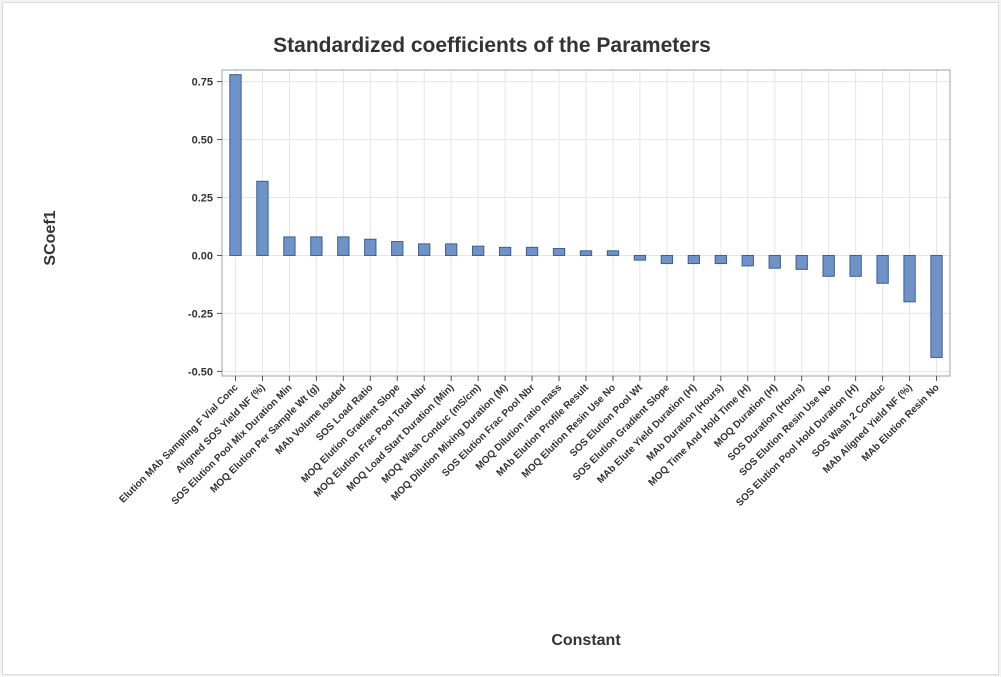  I want to click on y-axis: 0.75 0.50 0.25 0.00 -0.25 -0.50, so click(205, 227).